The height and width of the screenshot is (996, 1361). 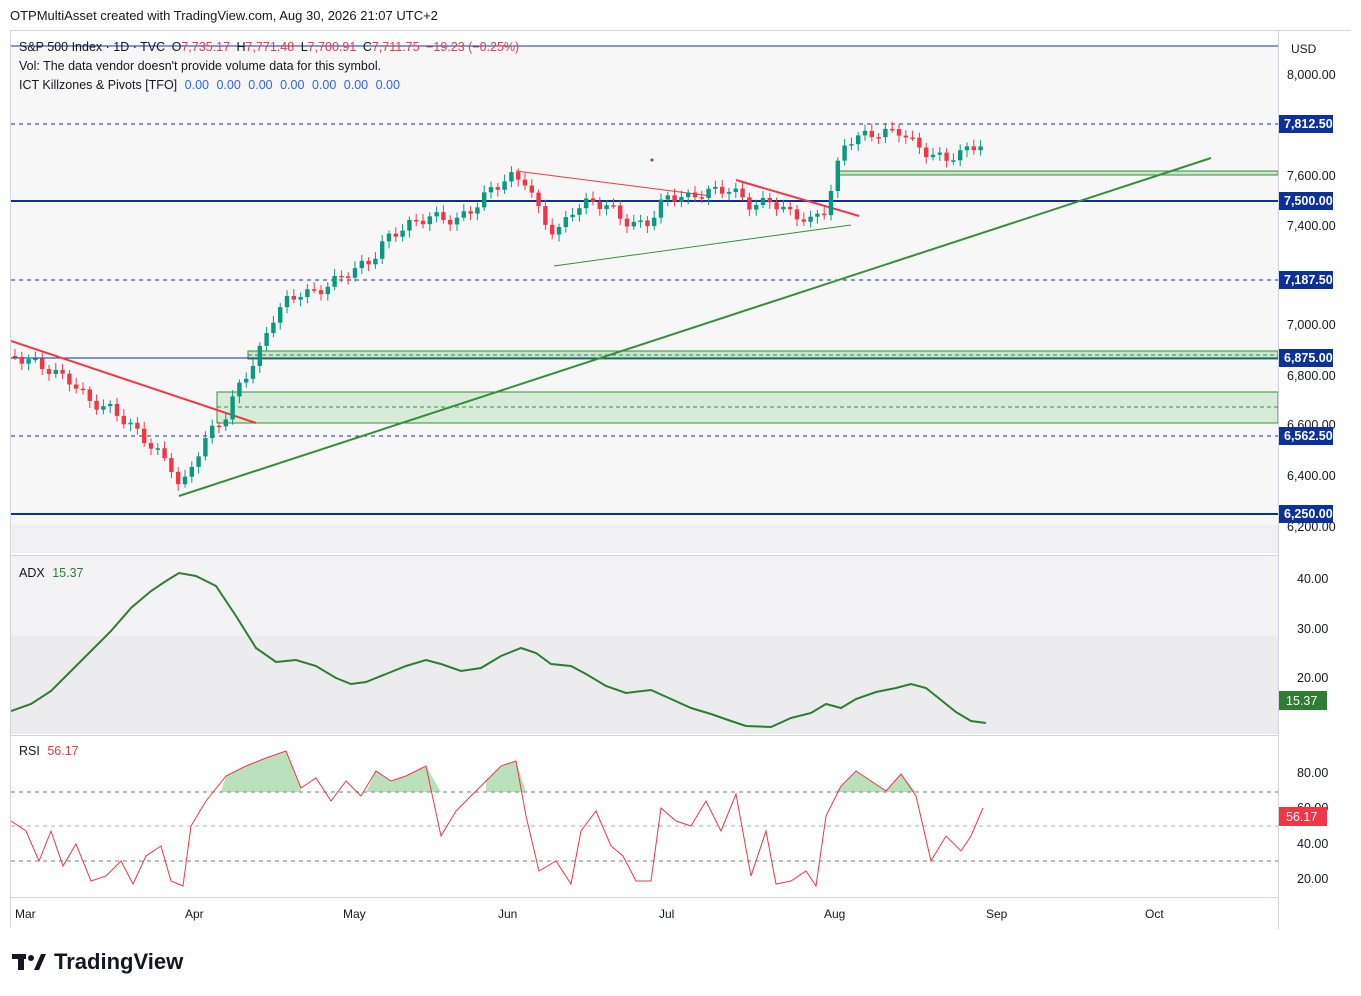 I want to click on july-downtrend-line, so click(x=797, y=198).